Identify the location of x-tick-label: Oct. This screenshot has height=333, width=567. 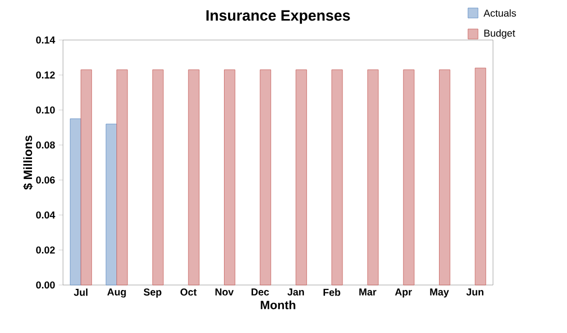
(188, 292).